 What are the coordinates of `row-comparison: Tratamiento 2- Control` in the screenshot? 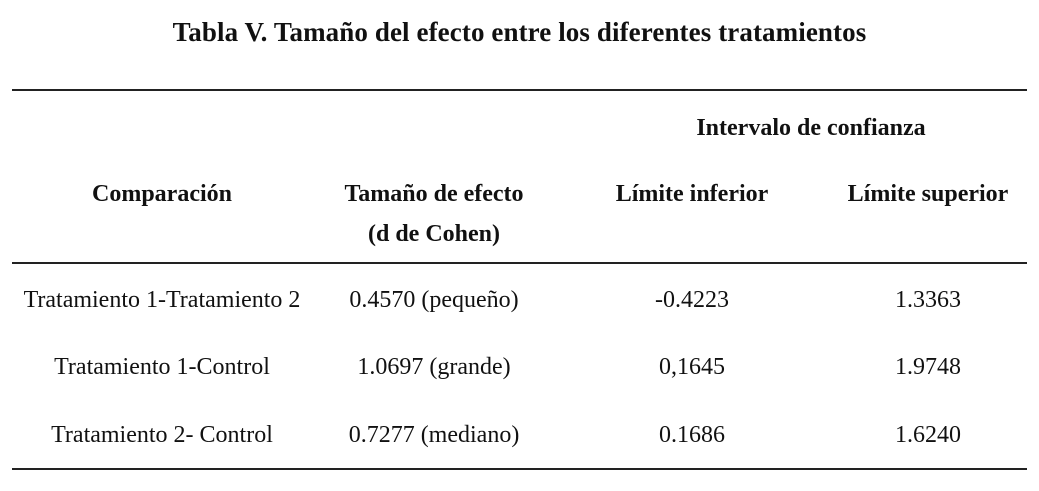 It's located at (162, 435).